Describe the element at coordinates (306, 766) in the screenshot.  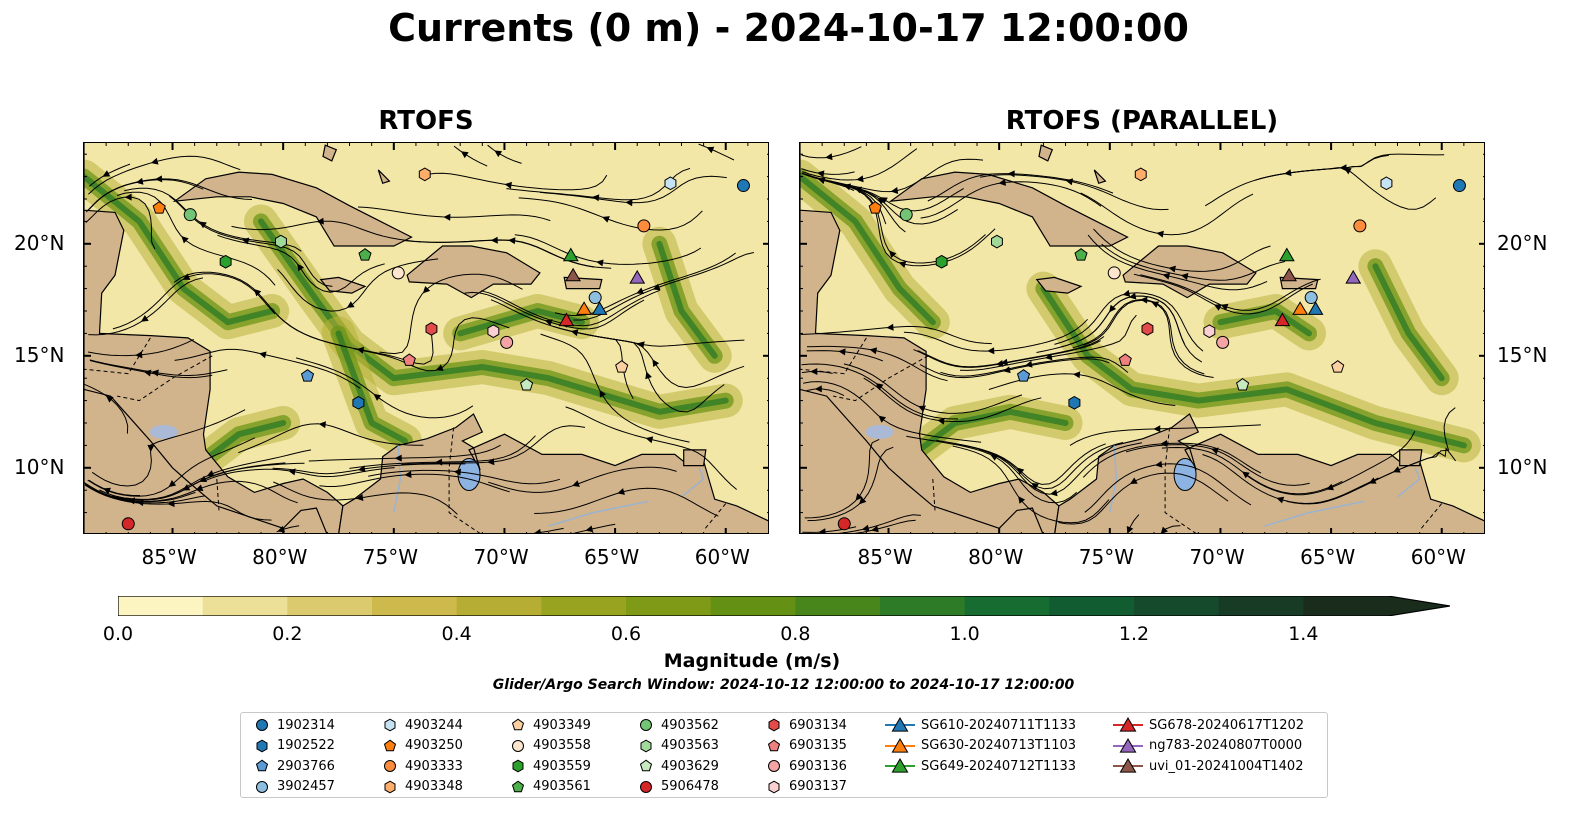
I see `legend-label: 2903766` at that location.